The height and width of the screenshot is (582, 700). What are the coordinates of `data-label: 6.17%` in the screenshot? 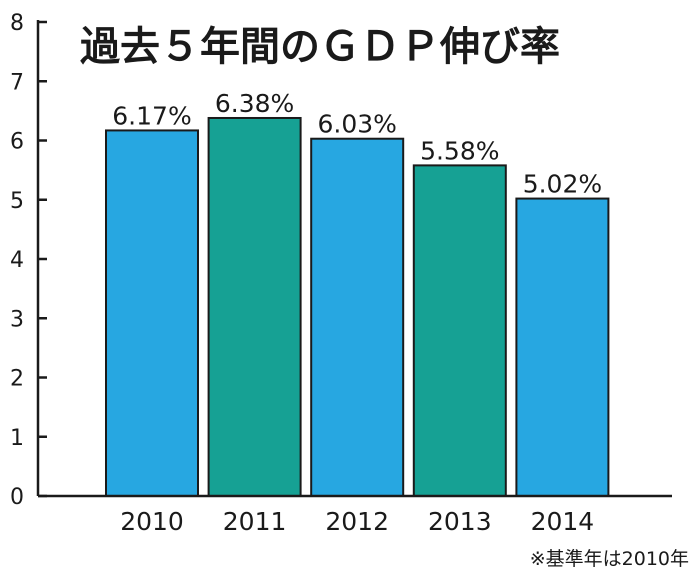 It's located at (151, 115).